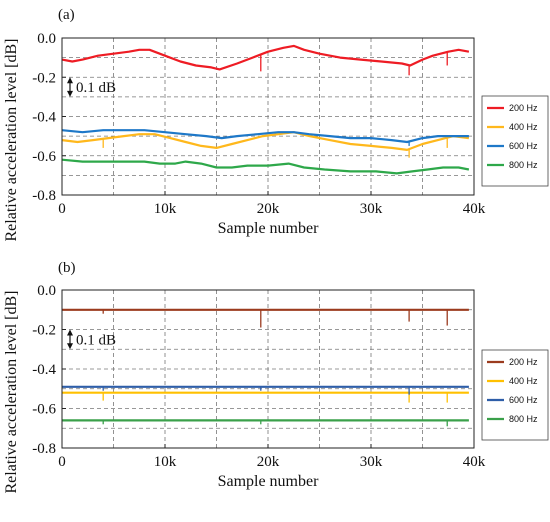 The width and height of the screenshot is (550, 522). I want to click on panel-label: (b), so click(67, 268).